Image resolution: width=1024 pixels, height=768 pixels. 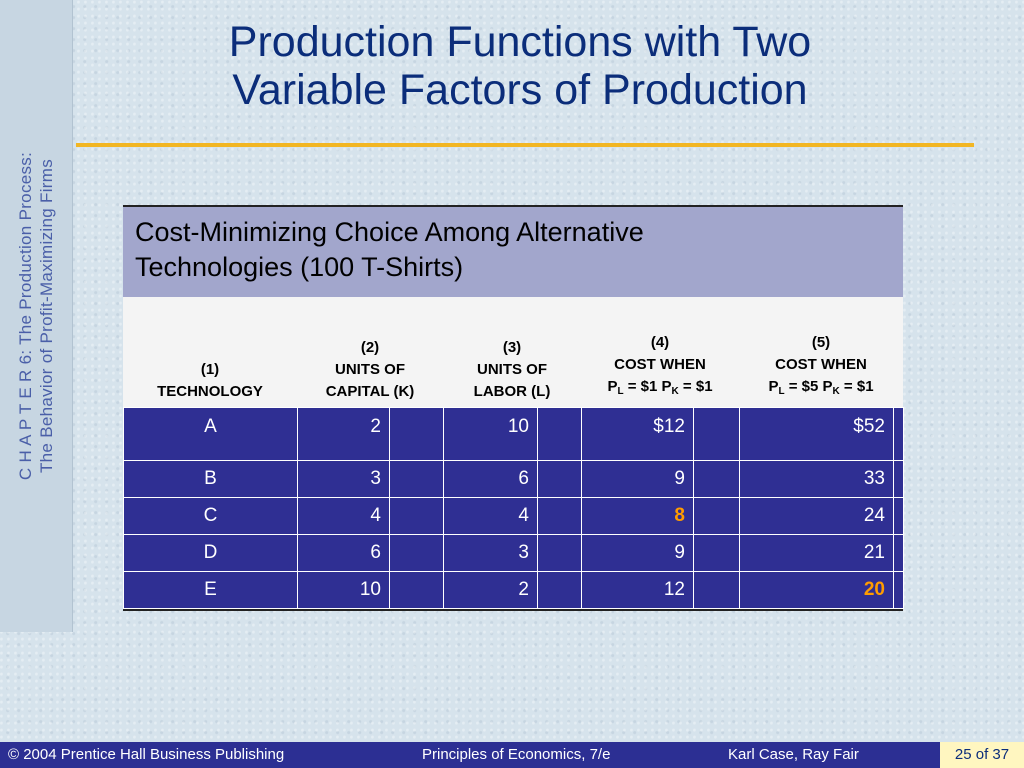 I want to click on capital-cell: 2, so click(x=343, y=434).